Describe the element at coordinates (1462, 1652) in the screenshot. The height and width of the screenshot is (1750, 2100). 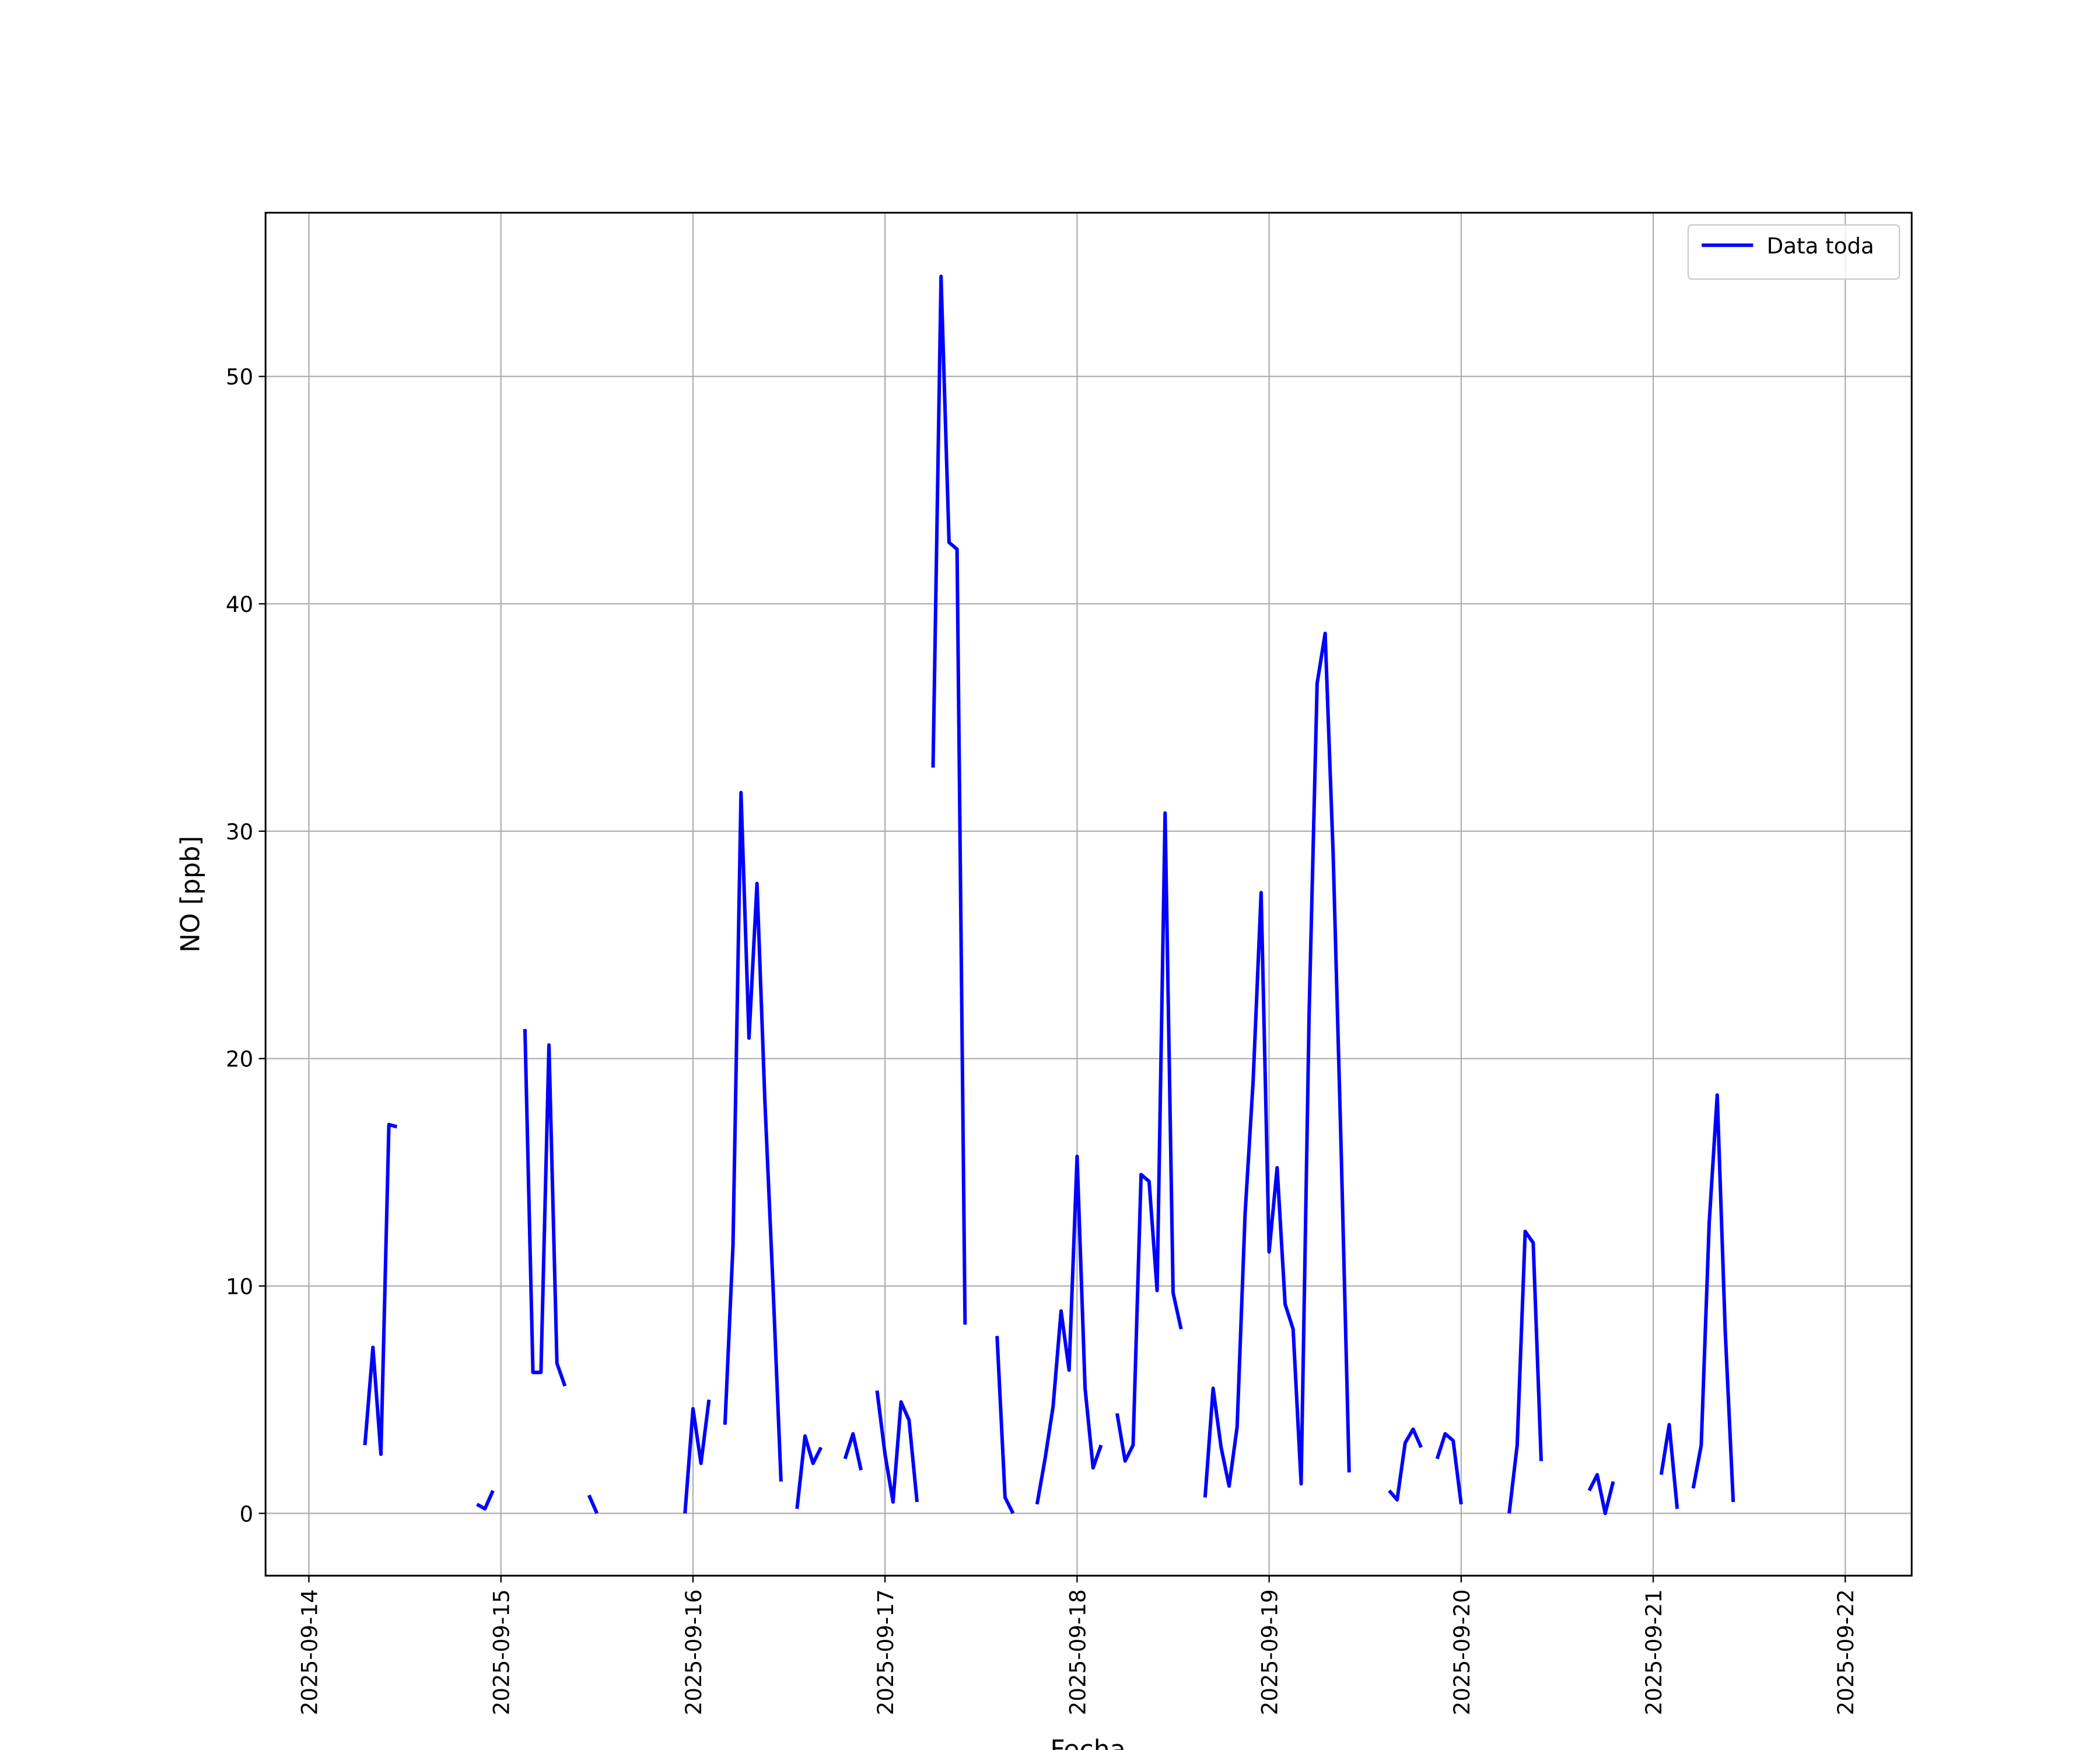
I see `x-tick-label: 2025-09-20` at that location.